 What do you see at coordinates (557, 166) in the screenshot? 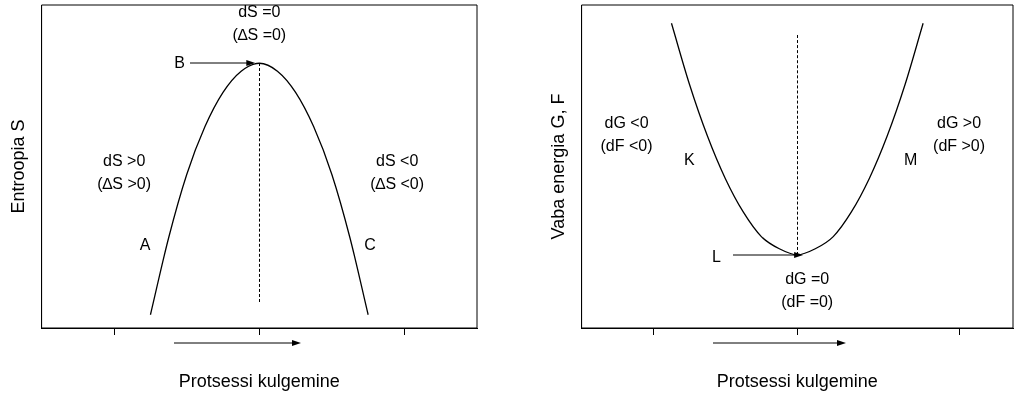
I see `y-axis-title: Vaba energia G, F` at bounding box center [557, 166].